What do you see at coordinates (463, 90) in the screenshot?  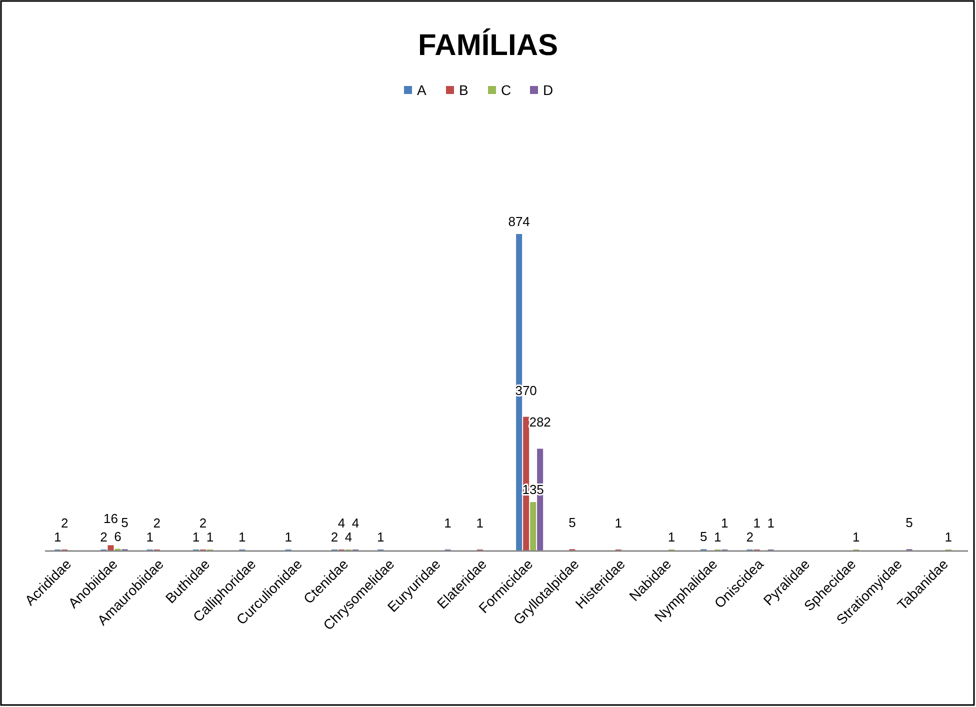 I see `legend-label: B` at bounding box center [463, 90].